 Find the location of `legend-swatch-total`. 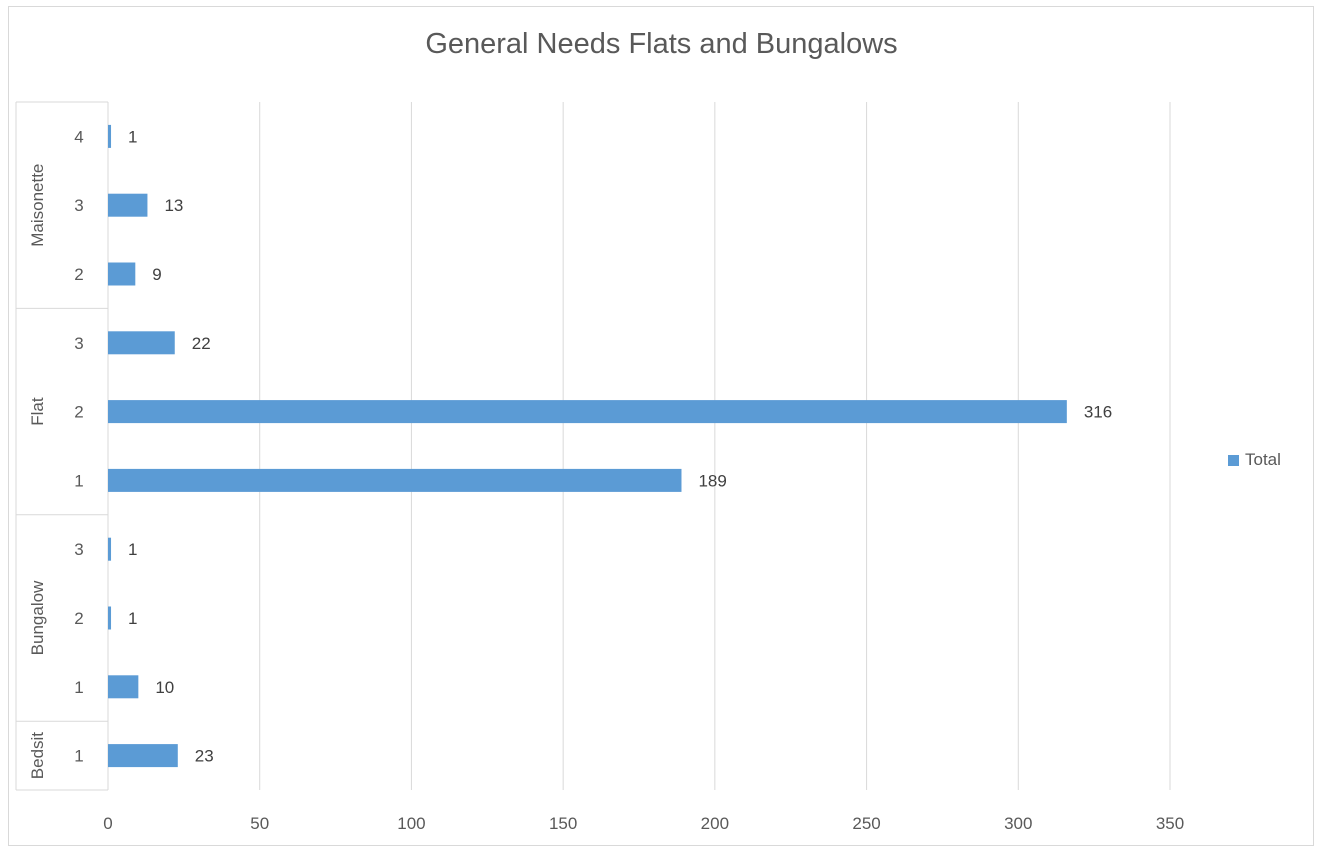

legend-swatch-total is located at coordinates (1233, 460).